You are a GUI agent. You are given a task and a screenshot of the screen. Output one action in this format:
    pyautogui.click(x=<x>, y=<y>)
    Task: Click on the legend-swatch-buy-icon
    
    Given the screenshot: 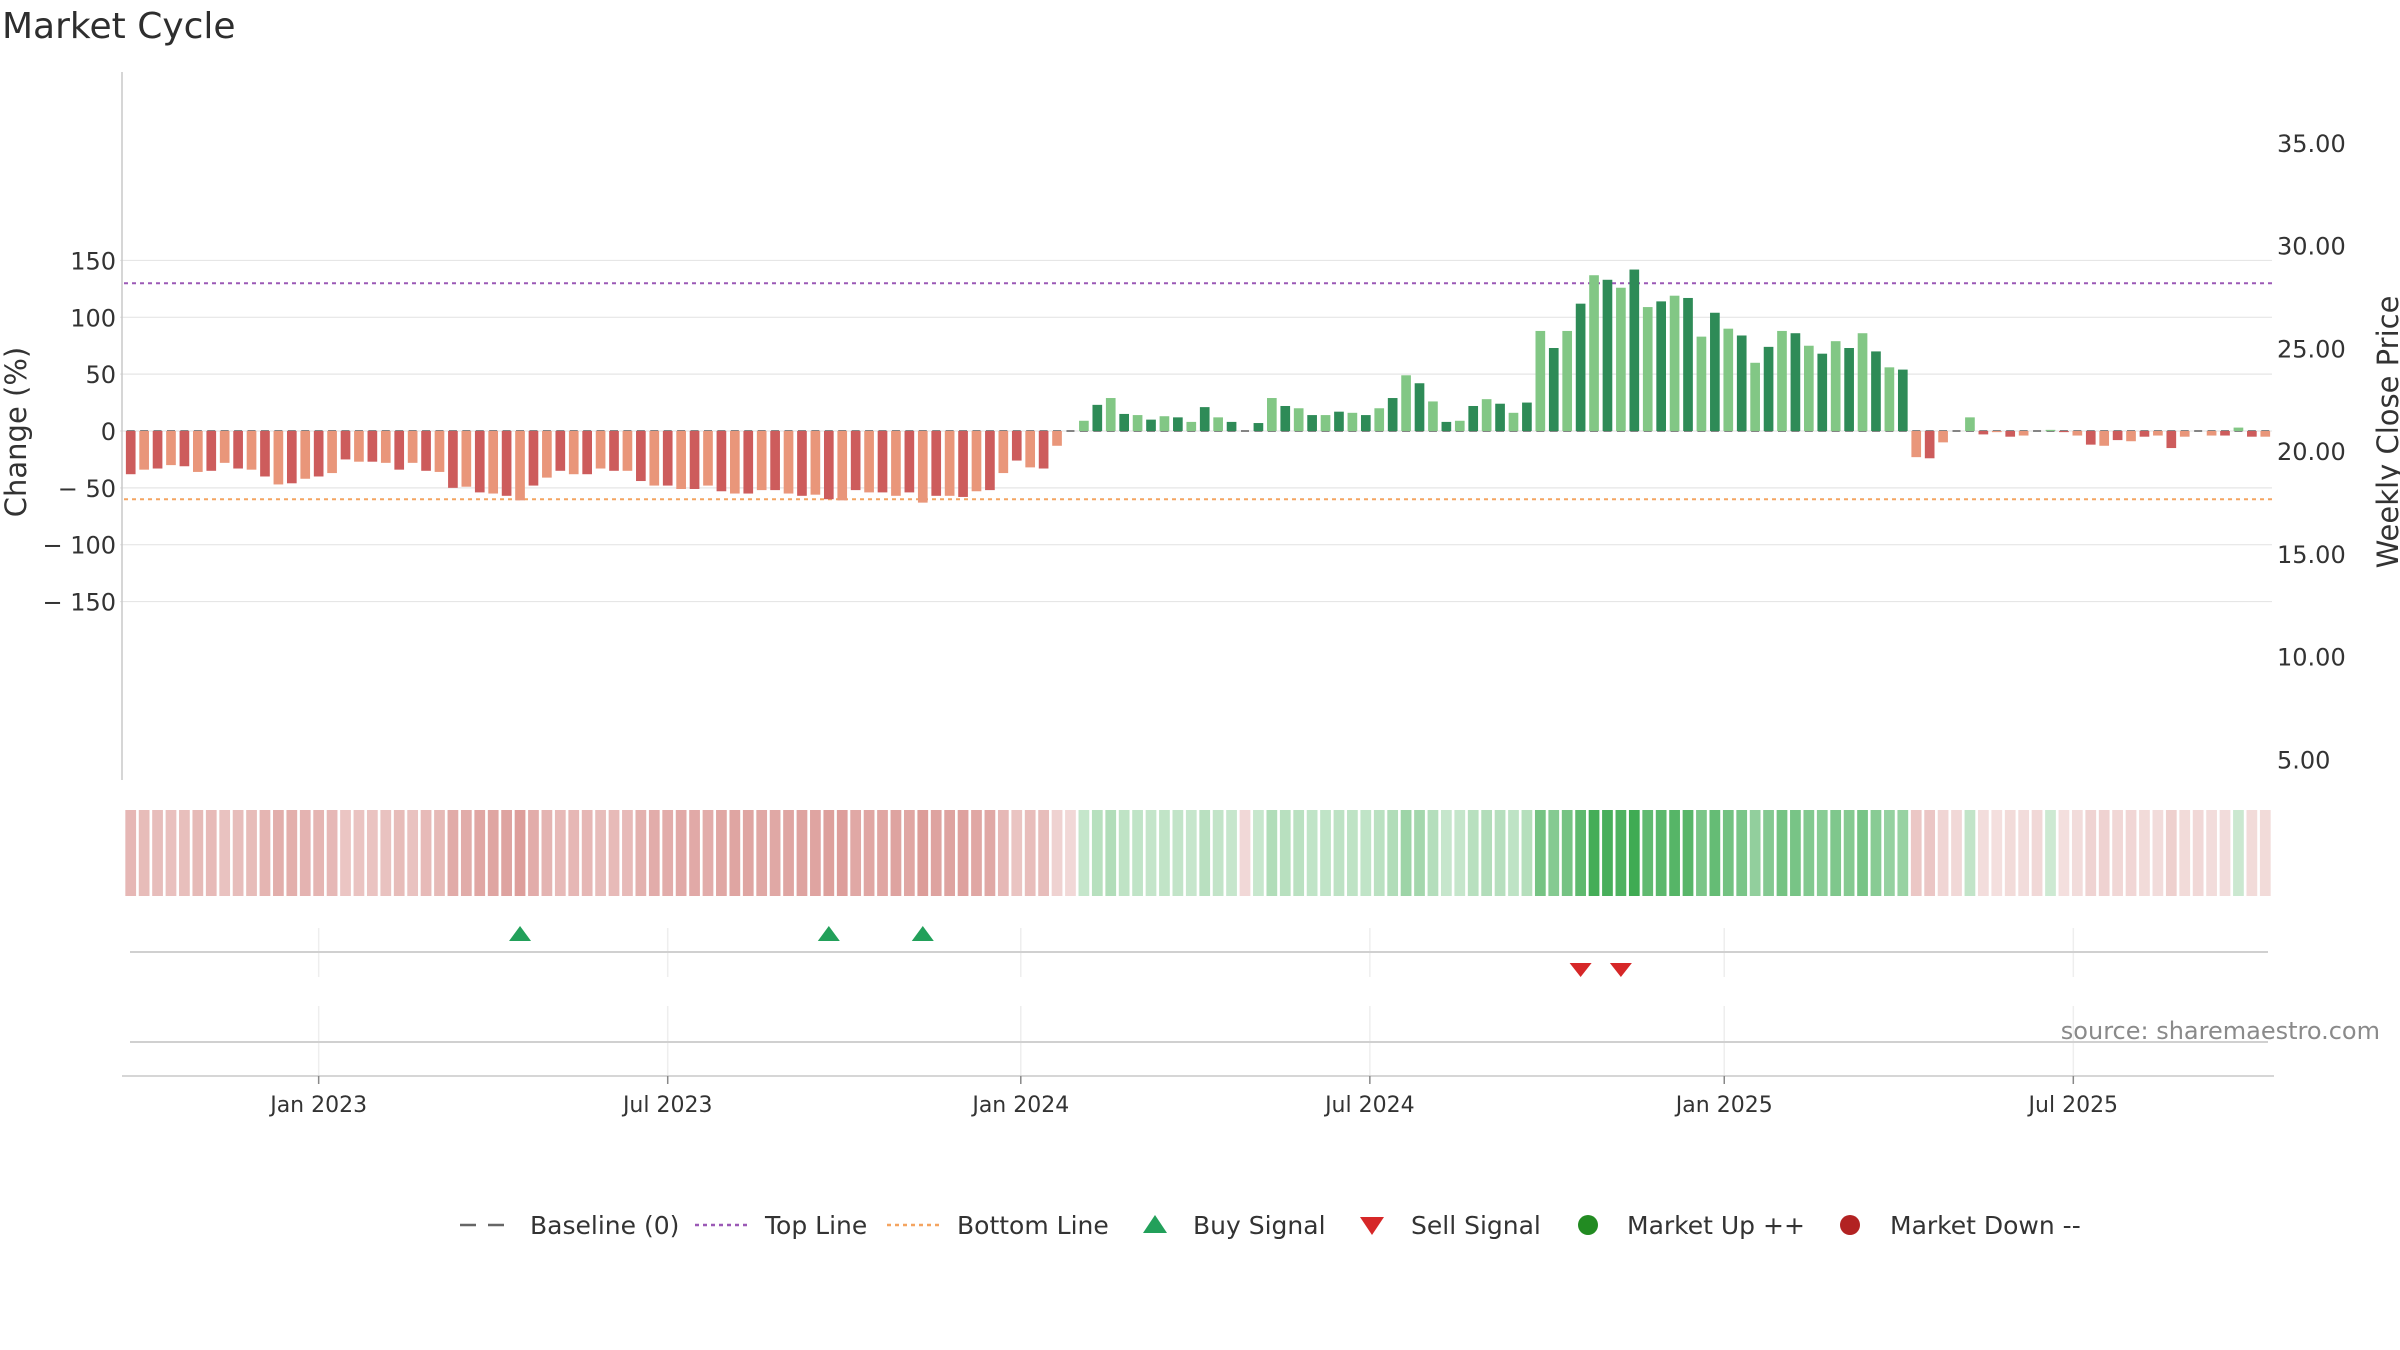 What is the action you would take?
    pyautogui.click(x=1155, y=1224)
    